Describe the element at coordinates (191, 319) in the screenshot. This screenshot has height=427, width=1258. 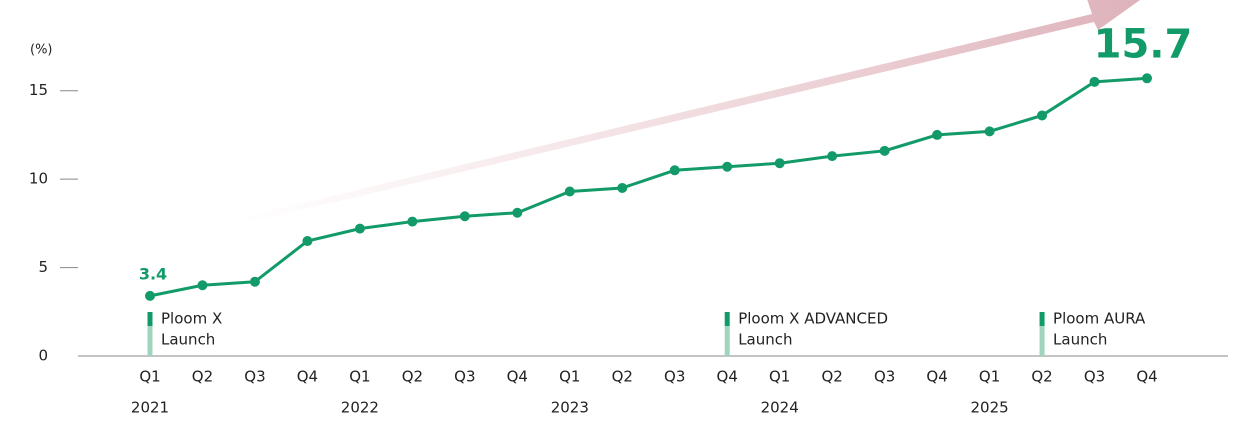
I see `launch-label: Ploom X` at that location.